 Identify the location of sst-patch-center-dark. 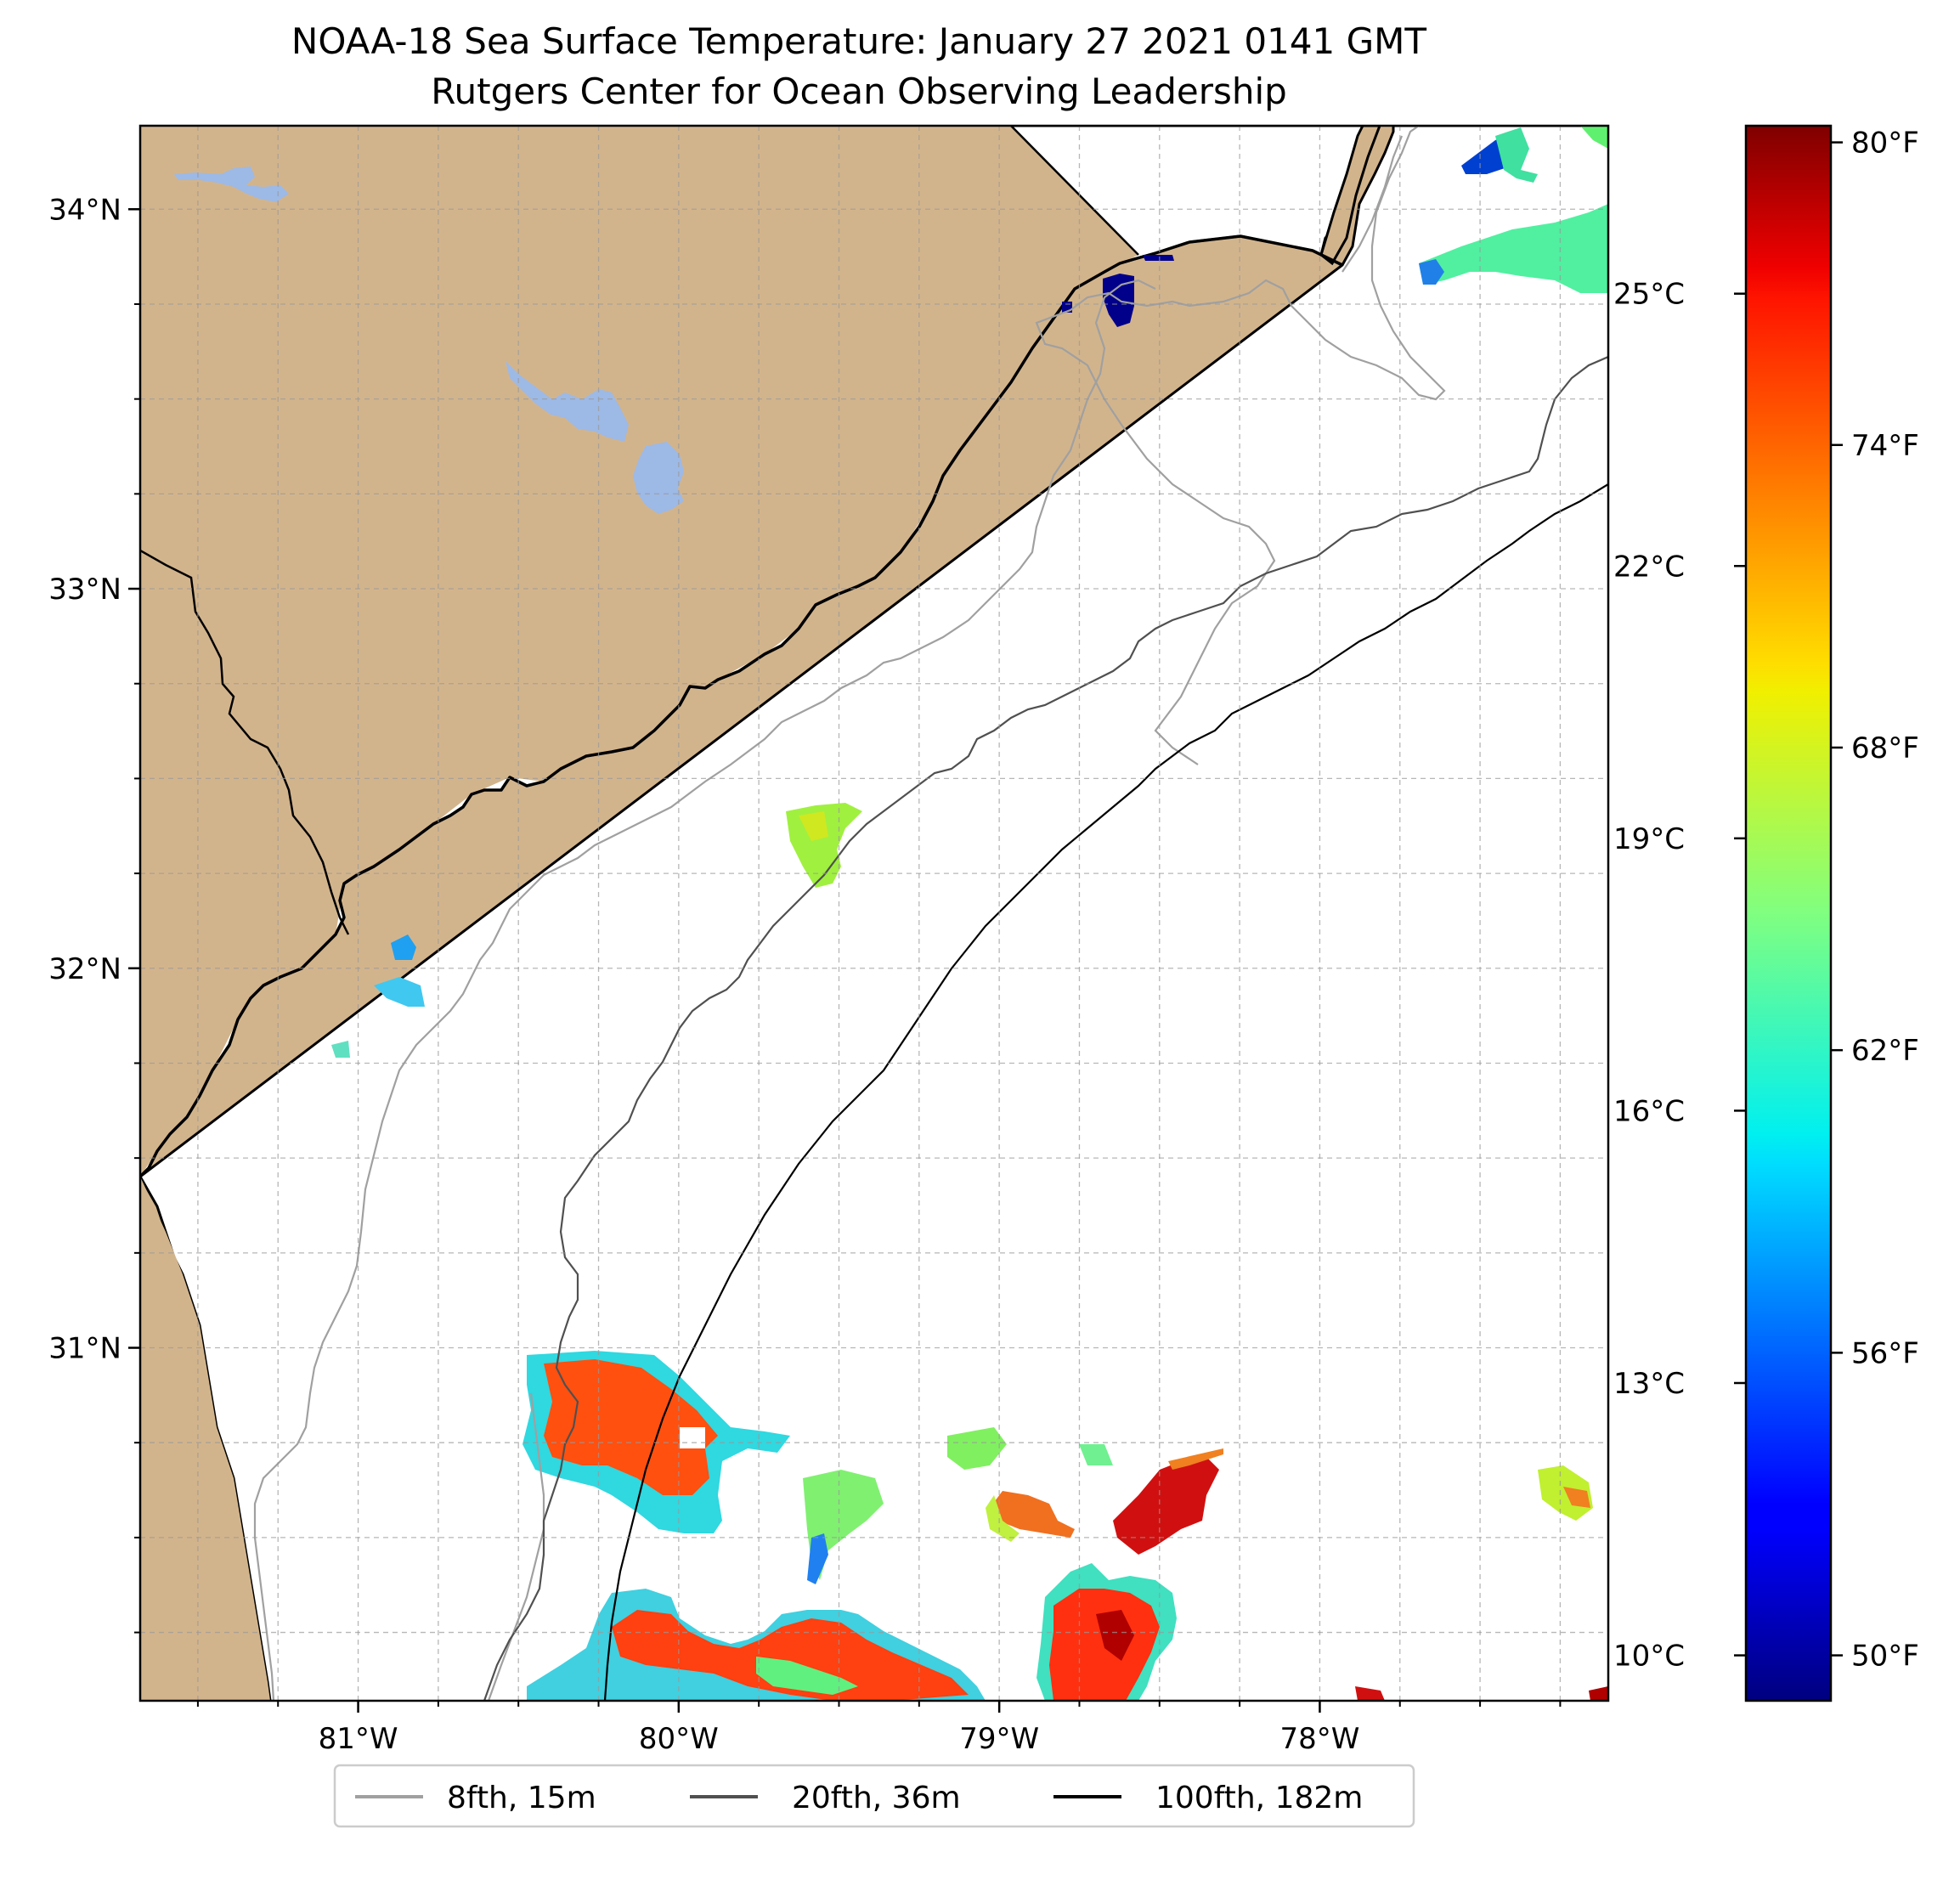
(1166, 1506).